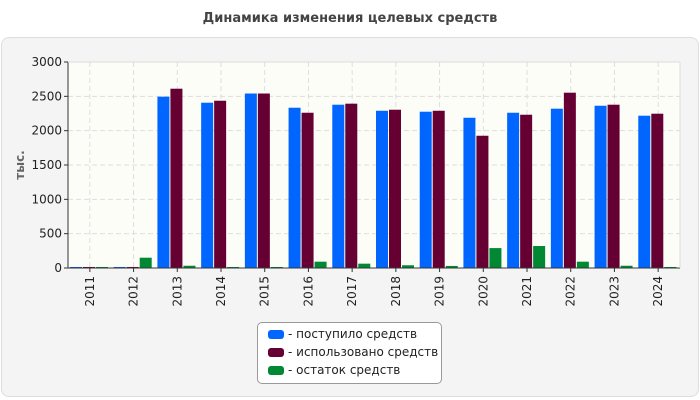 This screenshot has height=400, width=700. Describe the element at coordinates (440, 291) in the screenshot. I see `x-tick-label: 2019` at that location.